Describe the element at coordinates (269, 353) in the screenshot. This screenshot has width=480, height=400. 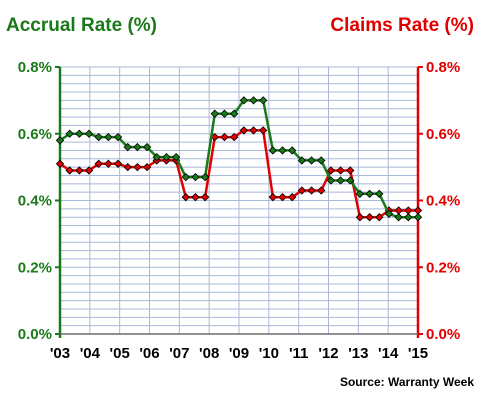
I see `x-tick-label: '10` at that location.